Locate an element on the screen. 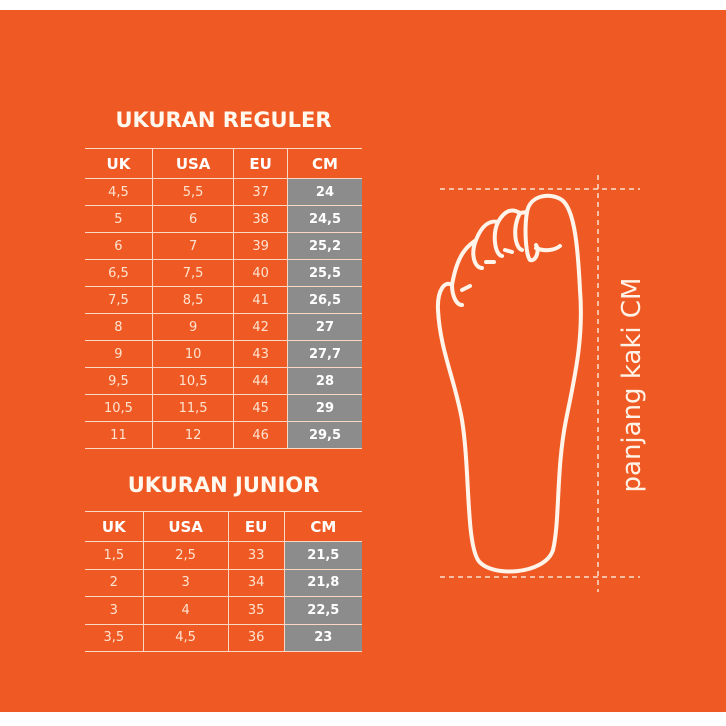 The width and height of the screenshot is (726, 726). eu-cell: 38 is located at coordinates (260, 219).